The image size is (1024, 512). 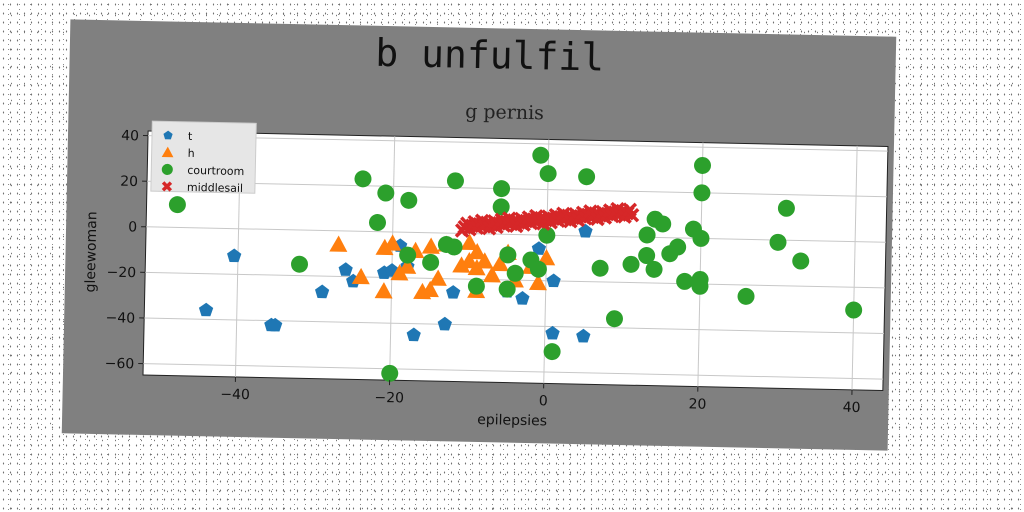 What do you see at coordinates (120, 364) in the screenshot?
I see `y-tick-label: −60` at bounding box center [120, 364].